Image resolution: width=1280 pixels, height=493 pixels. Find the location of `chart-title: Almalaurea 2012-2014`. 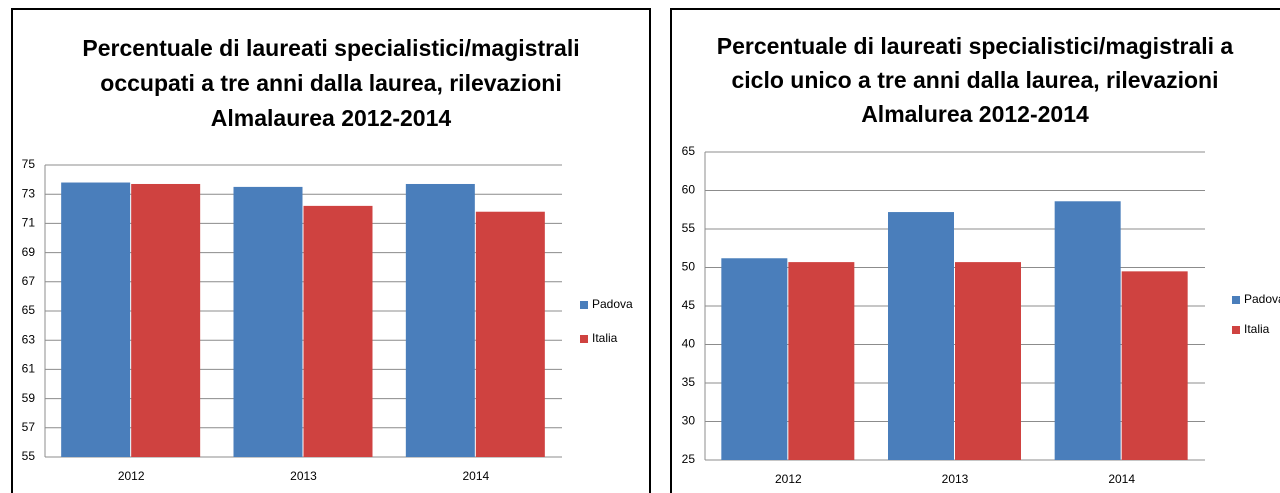

chart-title: Almalaurea 2012-2014 is located at coordinates (331, 118).